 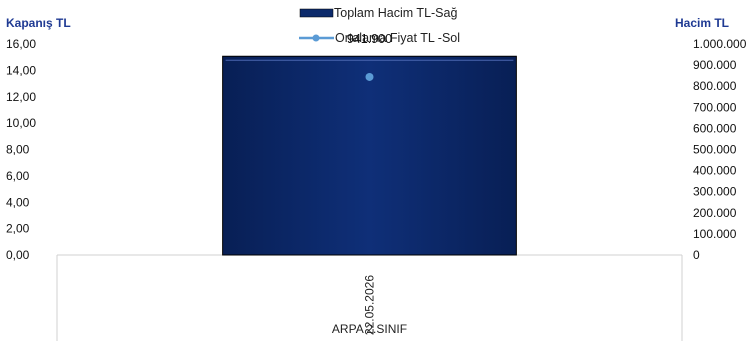 What do you see at coordinates (715, 86) in the screenshot?
I see `right-tick-label: 800.000` at bounding box center [715, 86].